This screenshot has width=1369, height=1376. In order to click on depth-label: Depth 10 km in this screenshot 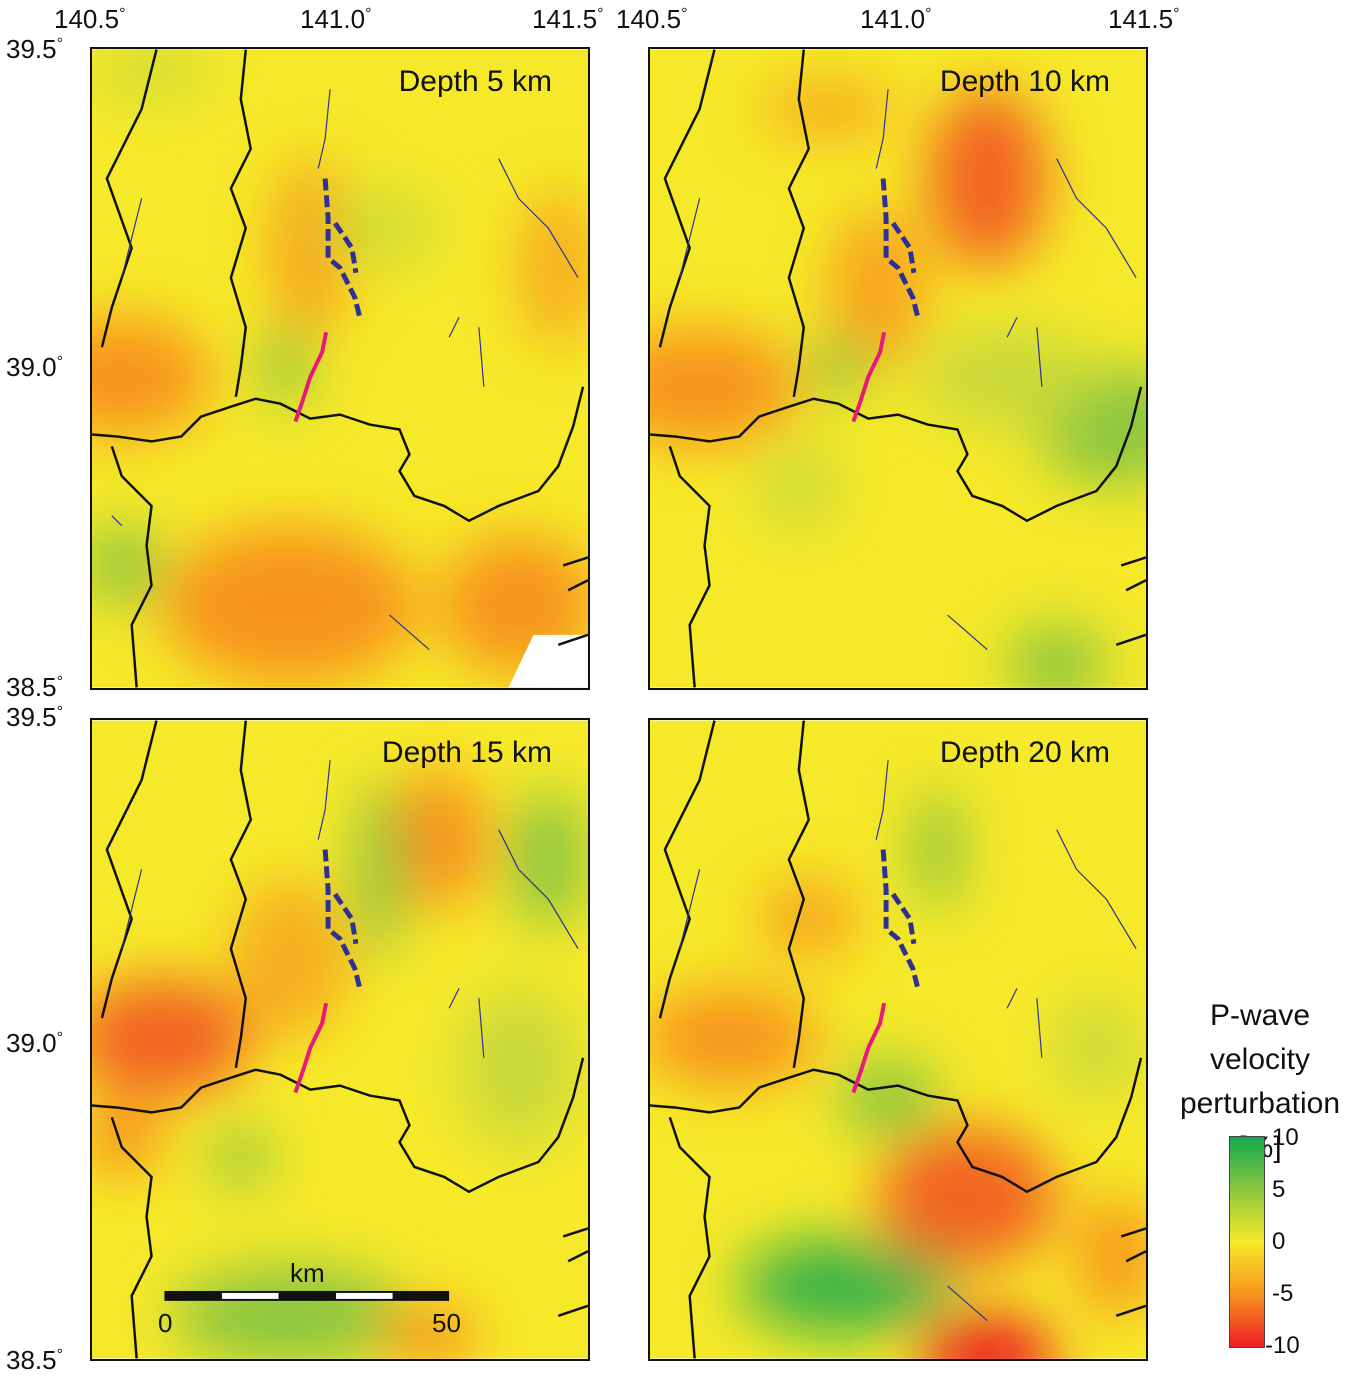, I will do `click(1024, 81)`.